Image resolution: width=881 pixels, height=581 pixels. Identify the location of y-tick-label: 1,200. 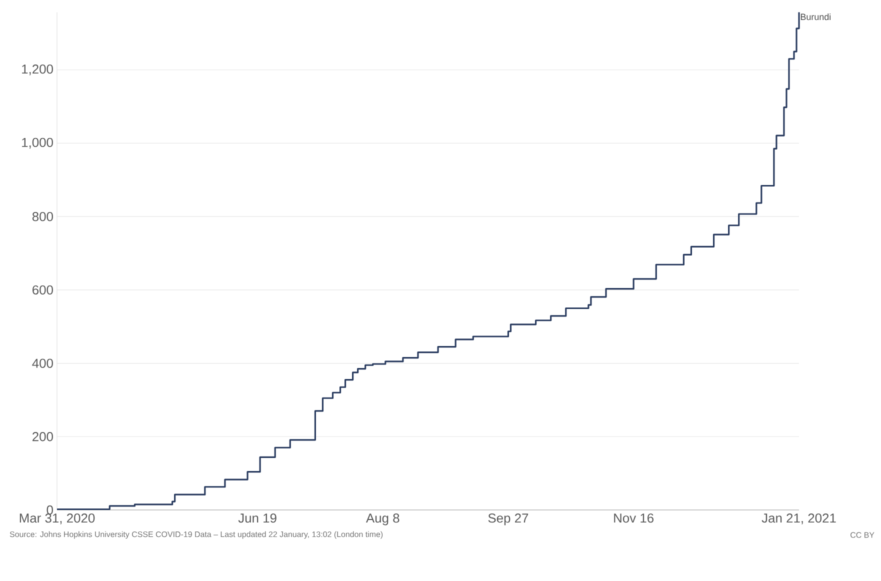
(37, 70).